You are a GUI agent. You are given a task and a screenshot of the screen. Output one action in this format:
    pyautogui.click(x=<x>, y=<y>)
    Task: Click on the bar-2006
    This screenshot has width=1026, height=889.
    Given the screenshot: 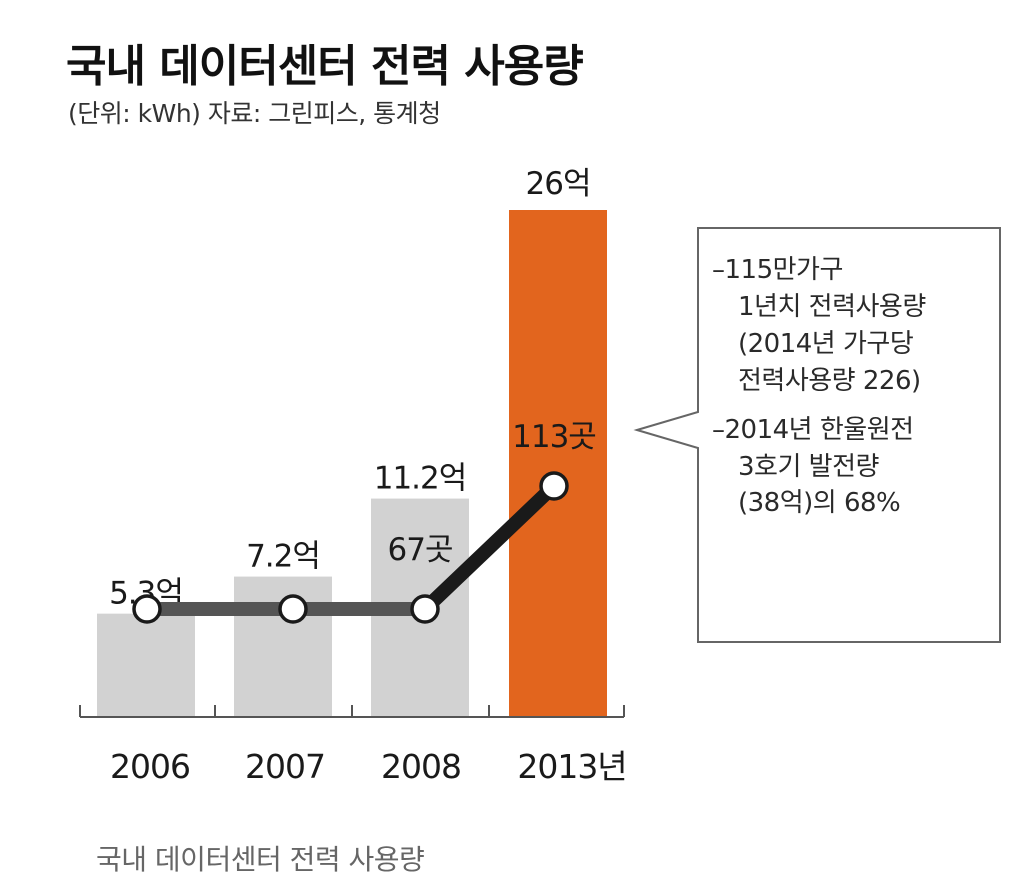 What is the action you would take?
    pyautogui.click(x=146, y=665)
    